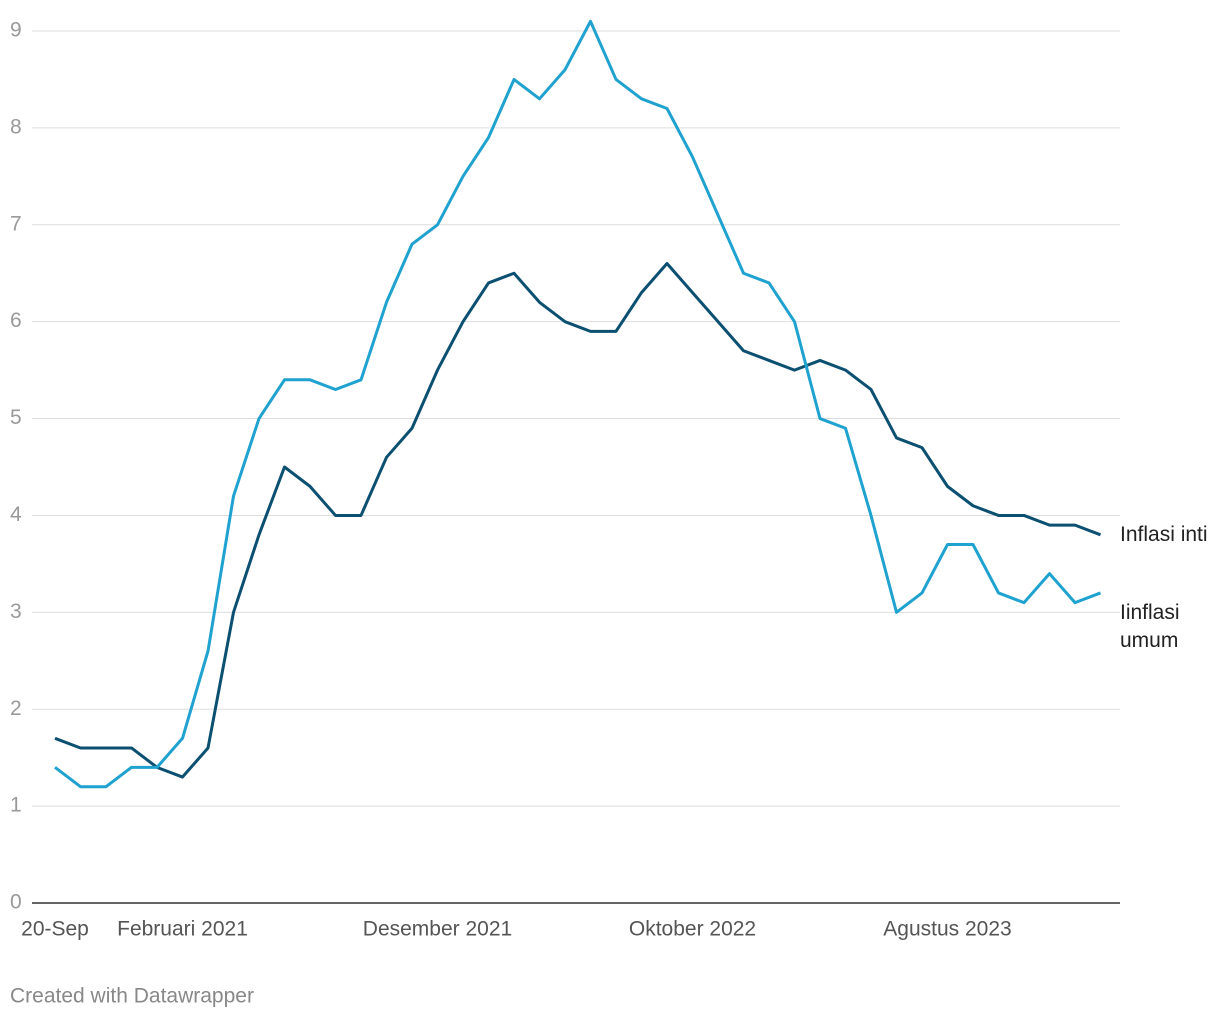  I want to click on y-tick-label: 1, so click(16, 805).